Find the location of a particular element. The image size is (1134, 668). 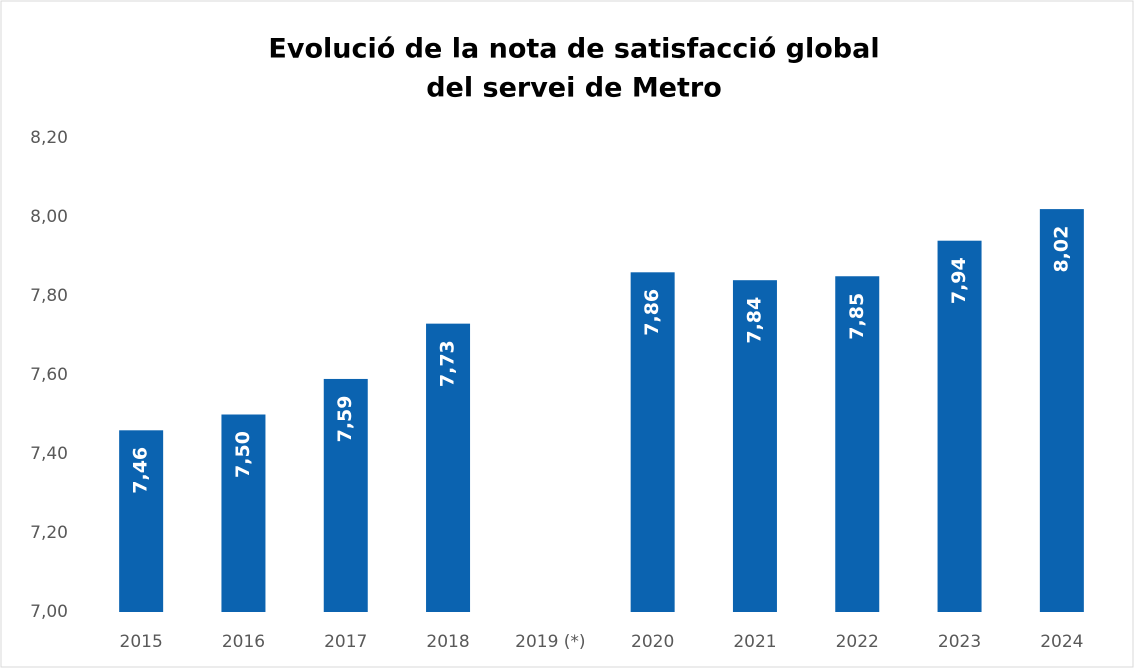

y-tick-label: 8,00 is located at coordinates (49, 217).